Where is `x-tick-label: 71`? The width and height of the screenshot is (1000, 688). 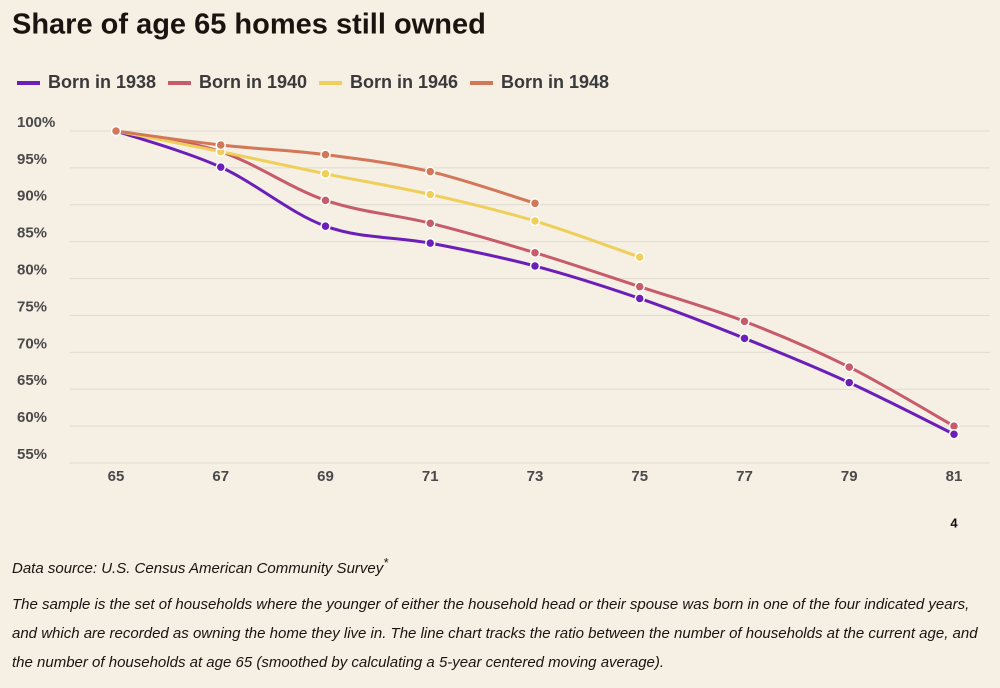 x-tick-label: 71 is located at coordinates (430, 476).